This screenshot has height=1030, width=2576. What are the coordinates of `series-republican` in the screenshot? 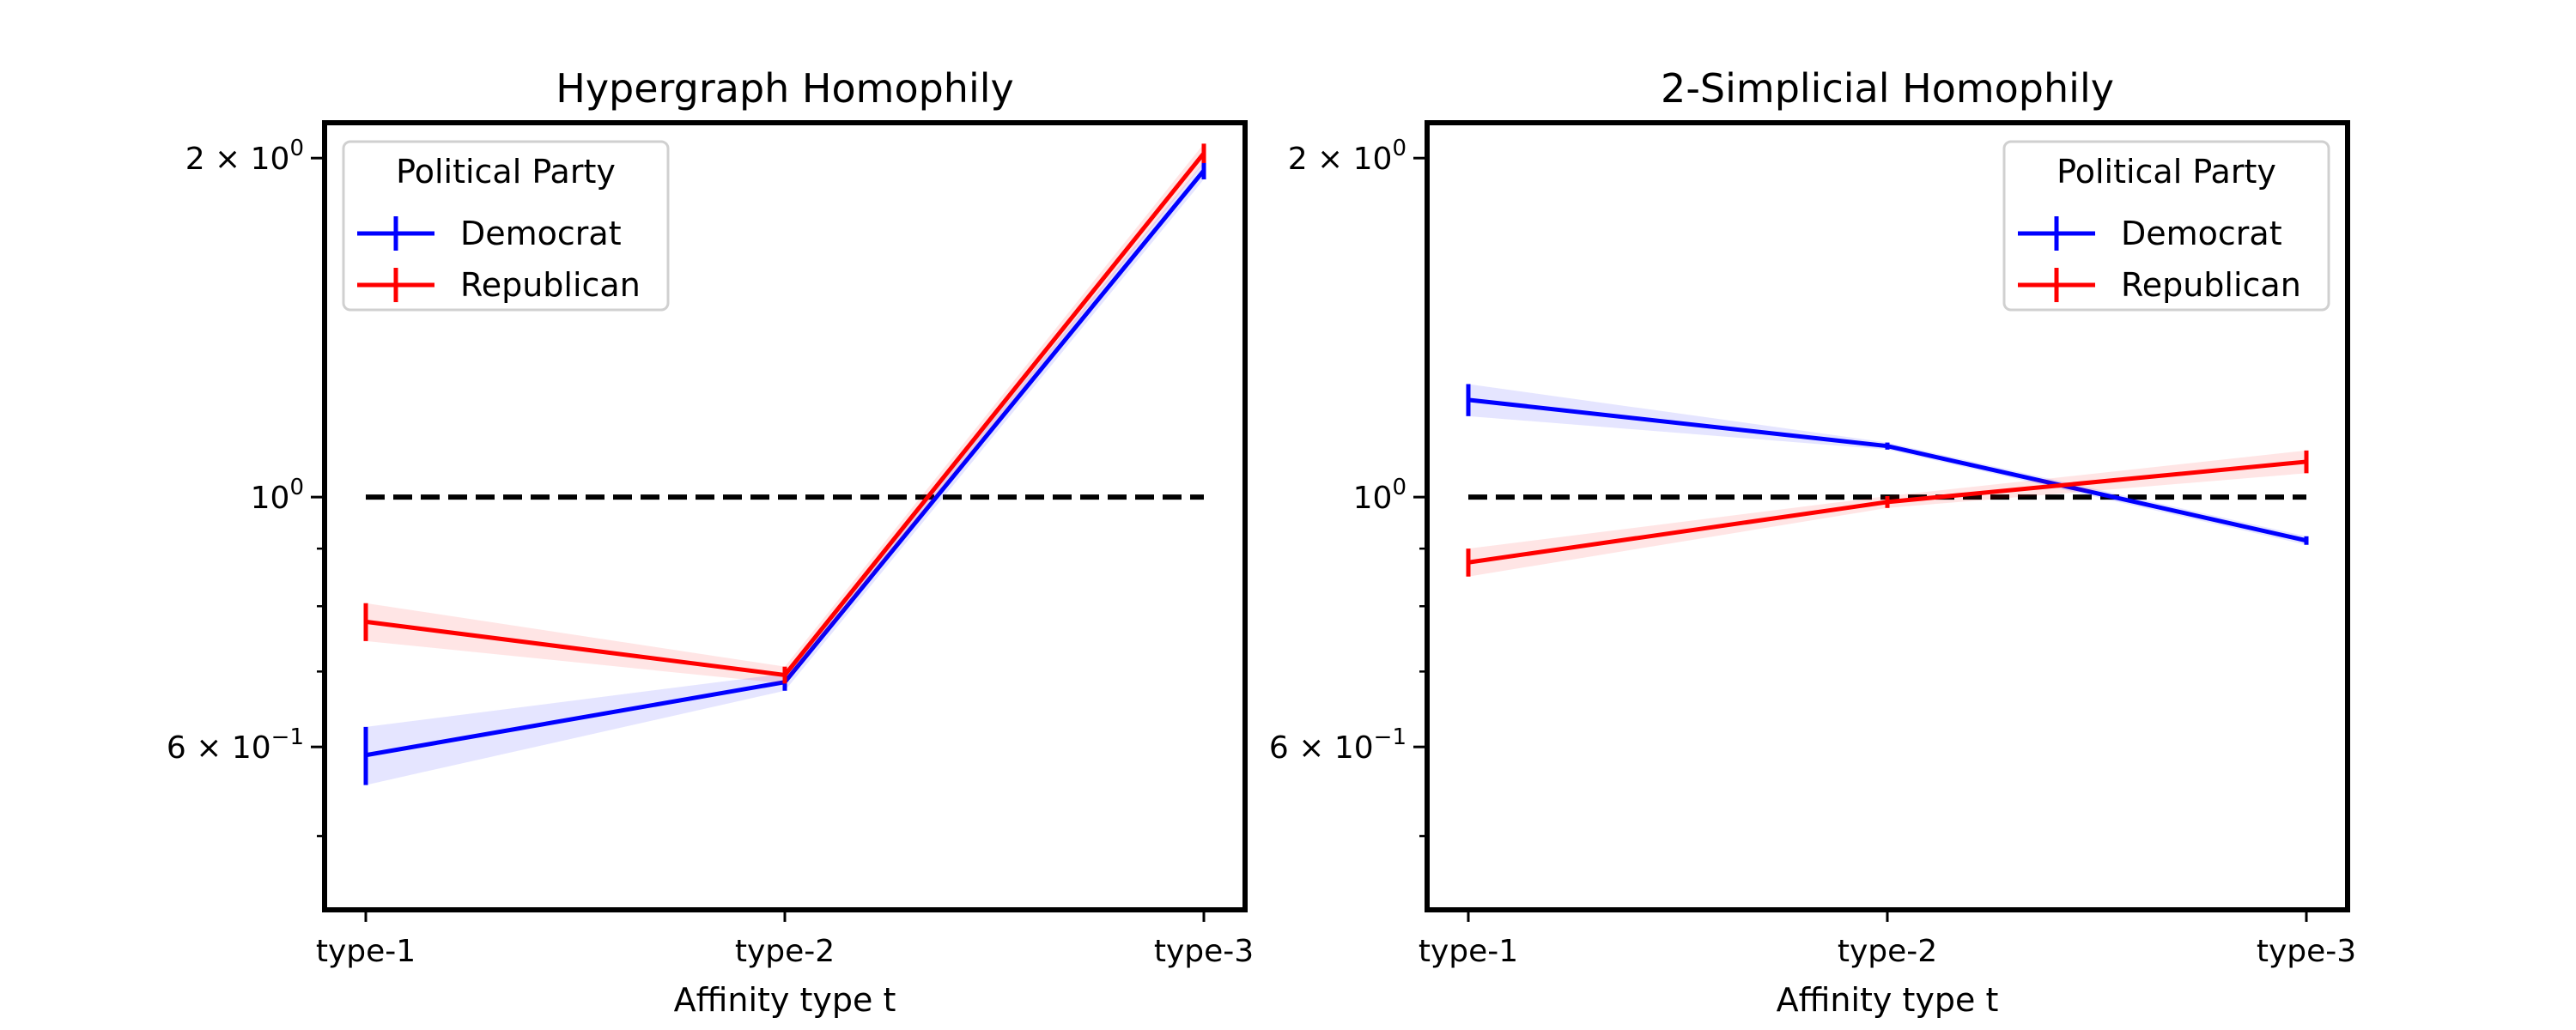 It's located at (1887, 513).